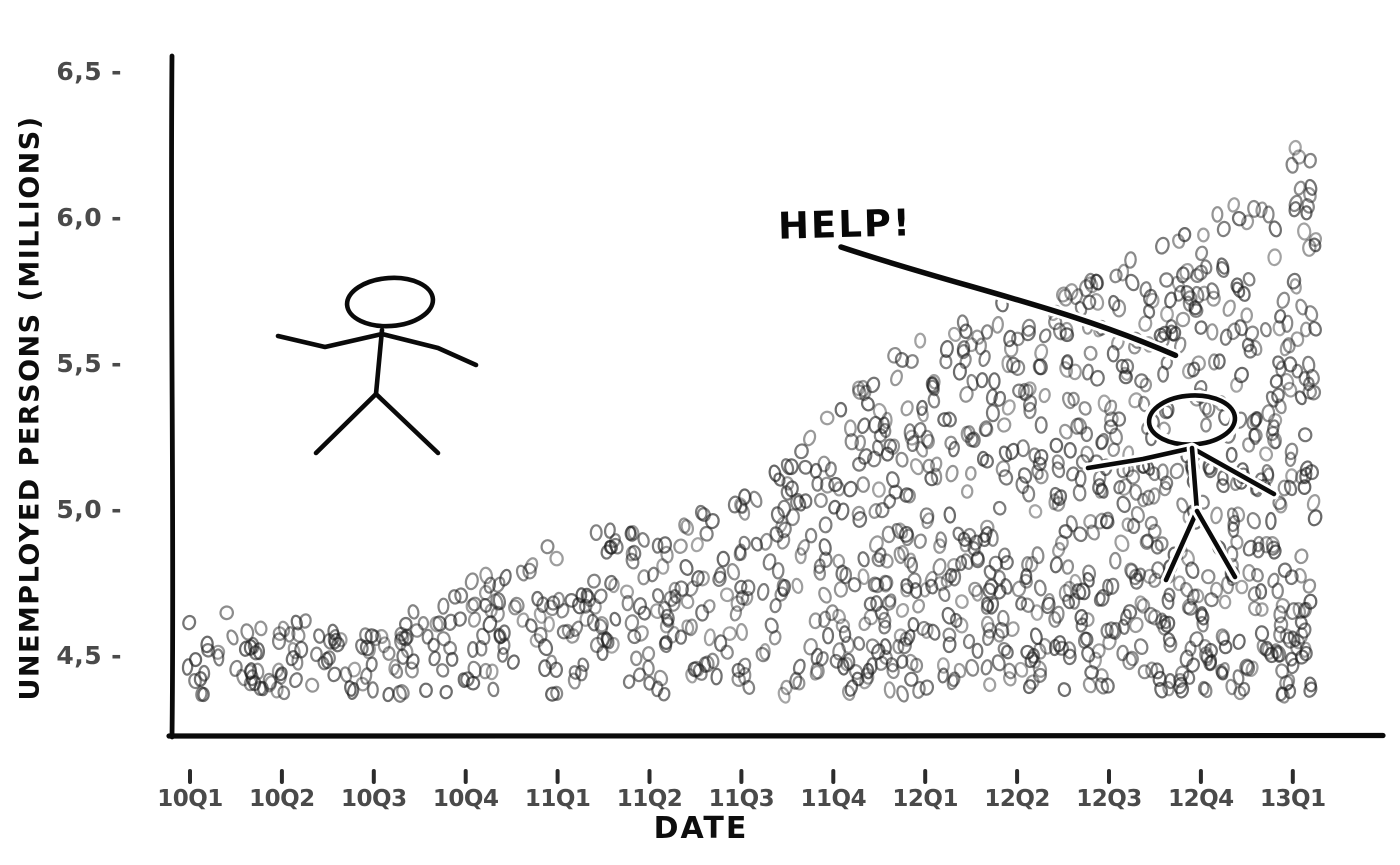 The height and width of the screenshot is (865, 1400). I want to click on y-tick-label: 4,5-, so click(89, 655).